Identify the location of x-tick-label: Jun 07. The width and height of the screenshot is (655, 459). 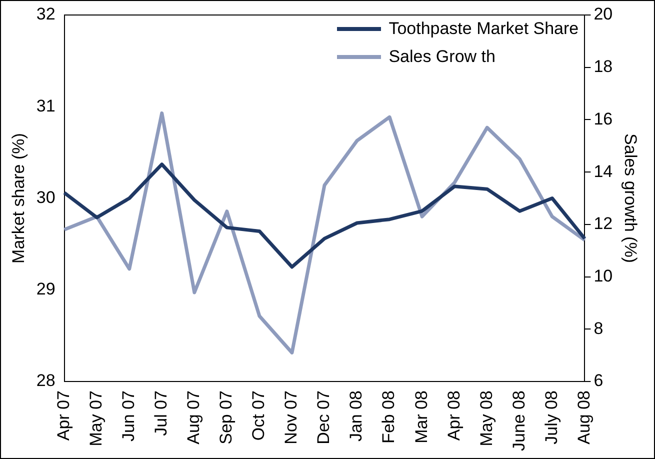
(128, 416).